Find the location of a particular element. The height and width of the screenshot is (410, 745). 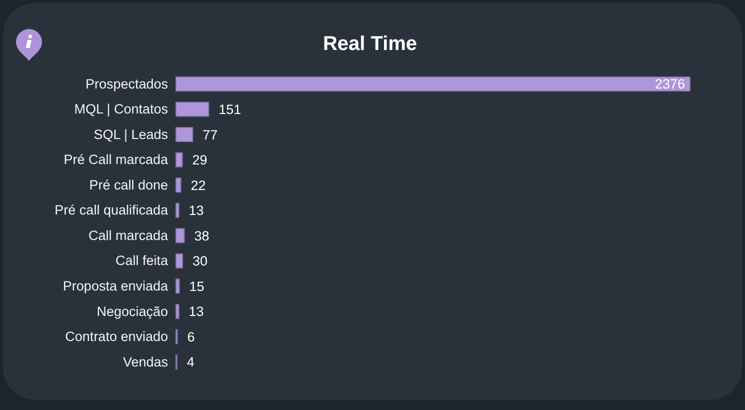

data-label: 4 is located at coordinates (190, 362).